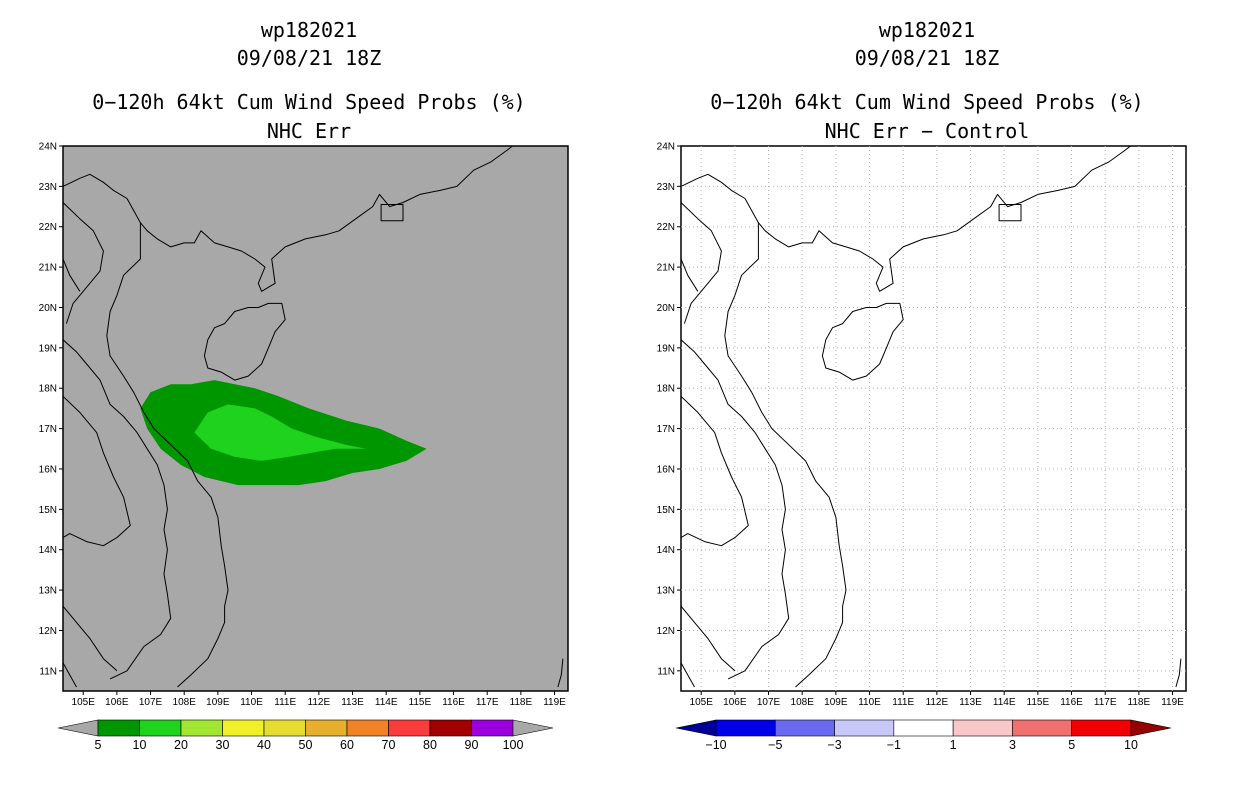  I want to click on product-subtitle: NHC Err − Control, so click(927, 131).